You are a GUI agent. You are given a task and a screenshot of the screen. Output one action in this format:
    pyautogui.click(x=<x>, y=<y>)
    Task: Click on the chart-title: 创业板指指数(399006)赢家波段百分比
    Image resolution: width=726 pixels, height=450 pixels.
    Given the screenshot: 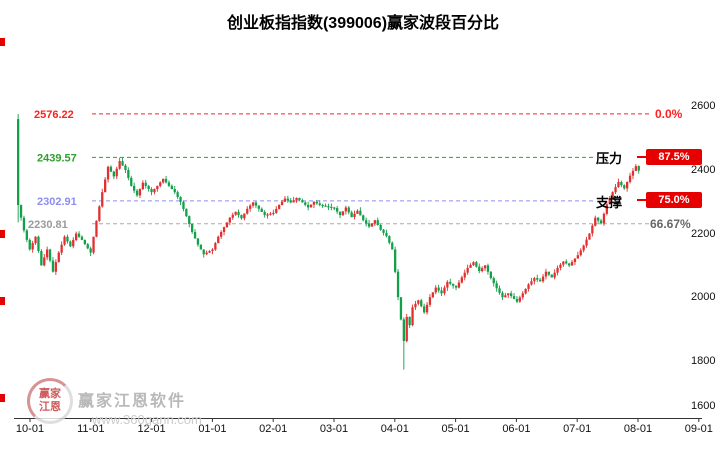 What is the action you would take?
    pyautogui.click(x=363, y=23)
    